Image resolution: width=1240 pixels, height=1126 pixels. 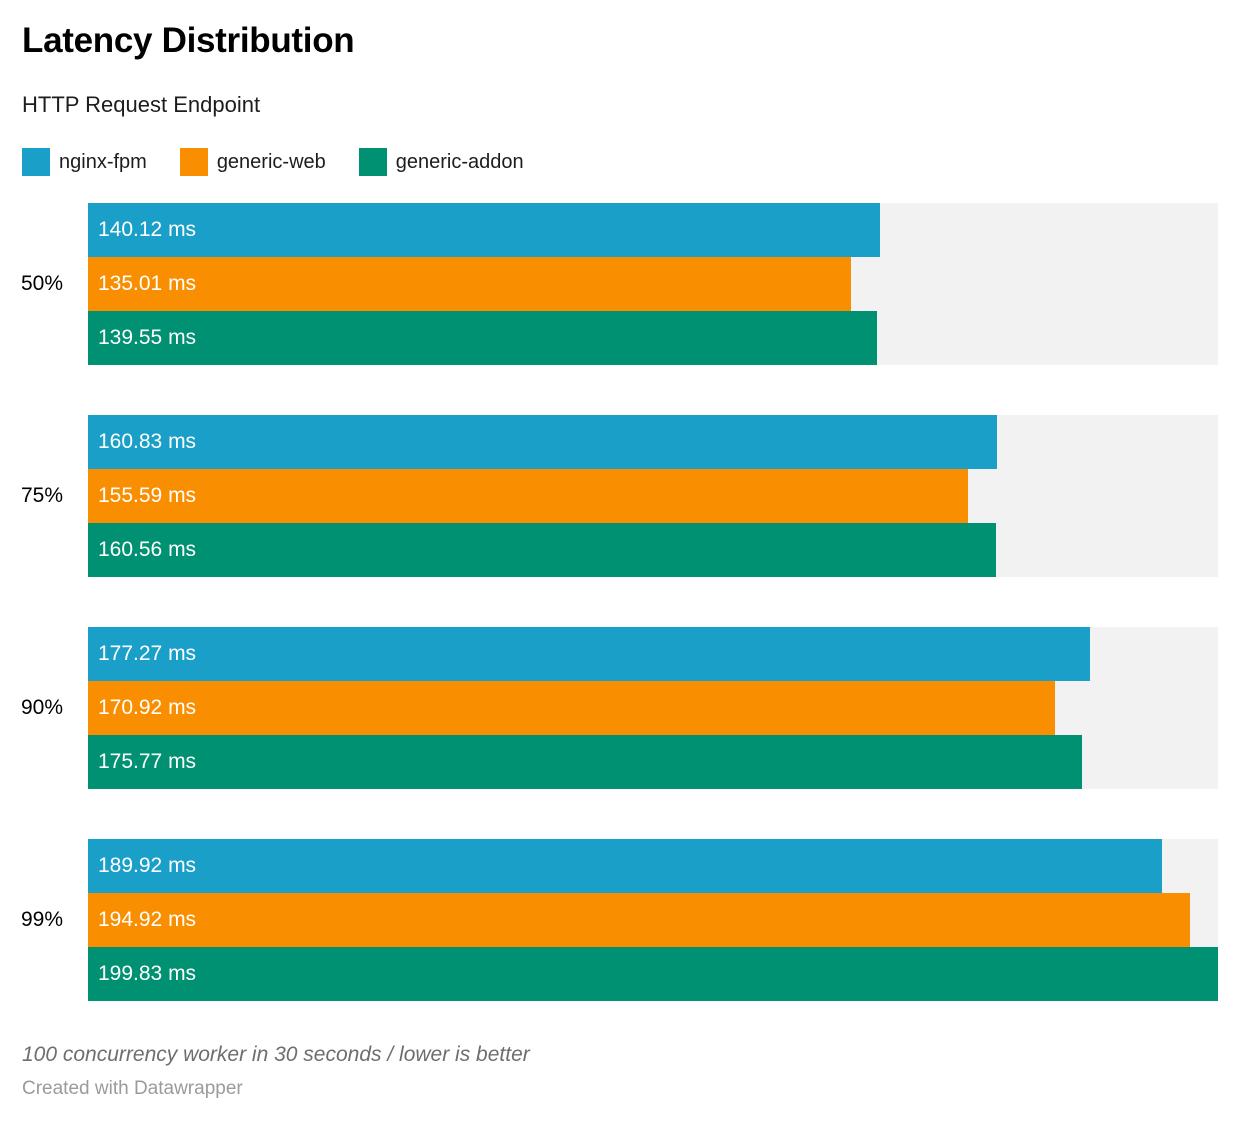 What do you see at coordinates (147, 495) in the screenshot?
I see `bar-value-label: 155.59 ms` at bounding box center [147, 495].